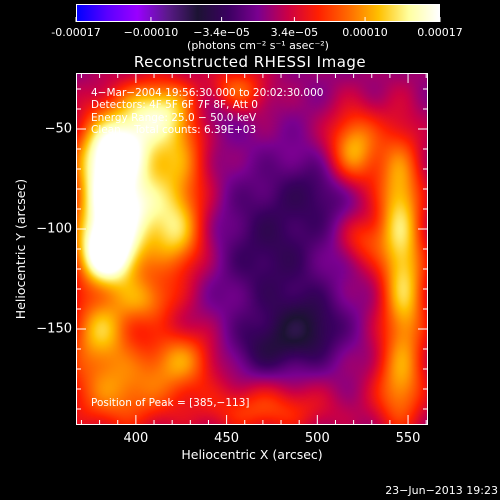 Image resolution: width=500 pixels, height=500 pixels. I want to click on y-tick-label: −100, so click(54, 229).